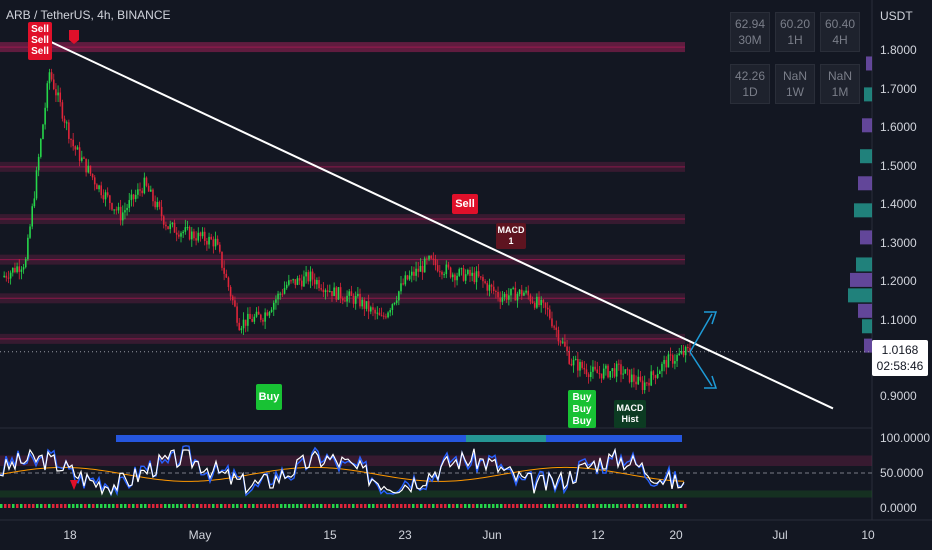 This screenshot has height=550, width=932. I want to click on buy-signal-stack: Buy Buy Buy, so click(582, 409).